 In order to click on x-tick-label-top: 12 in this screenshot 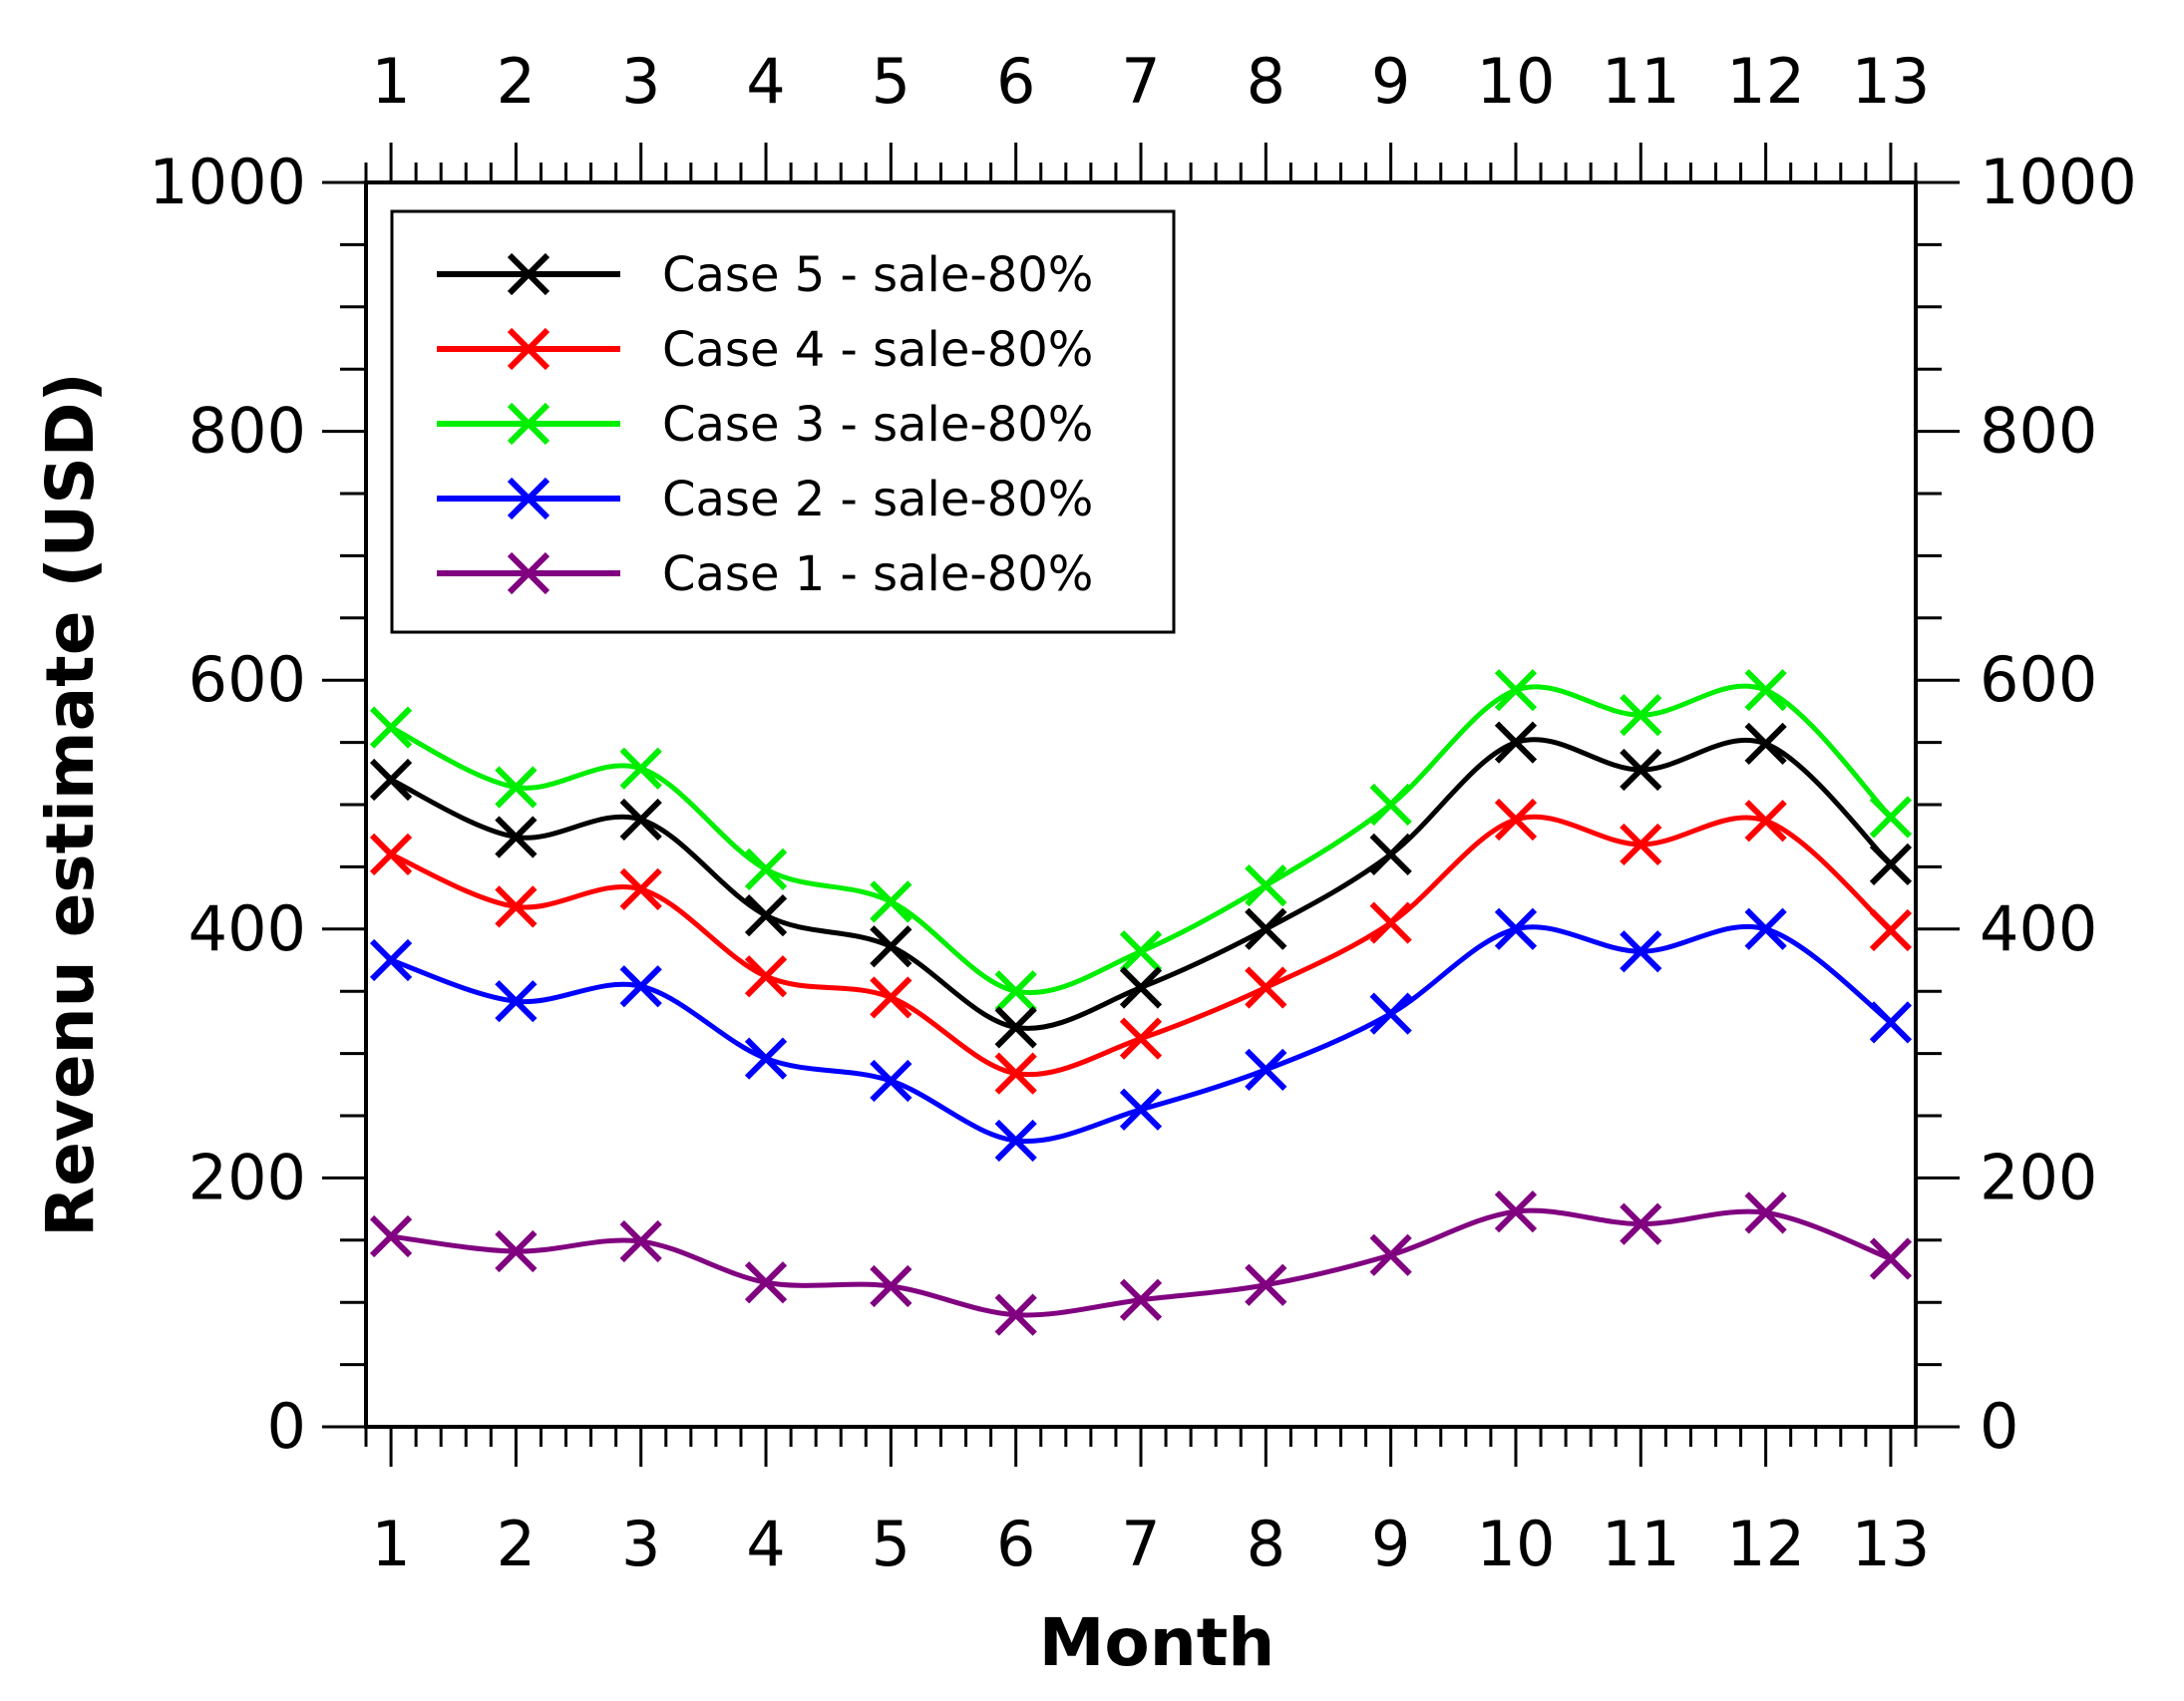, I will do `click(1765, 81)`.